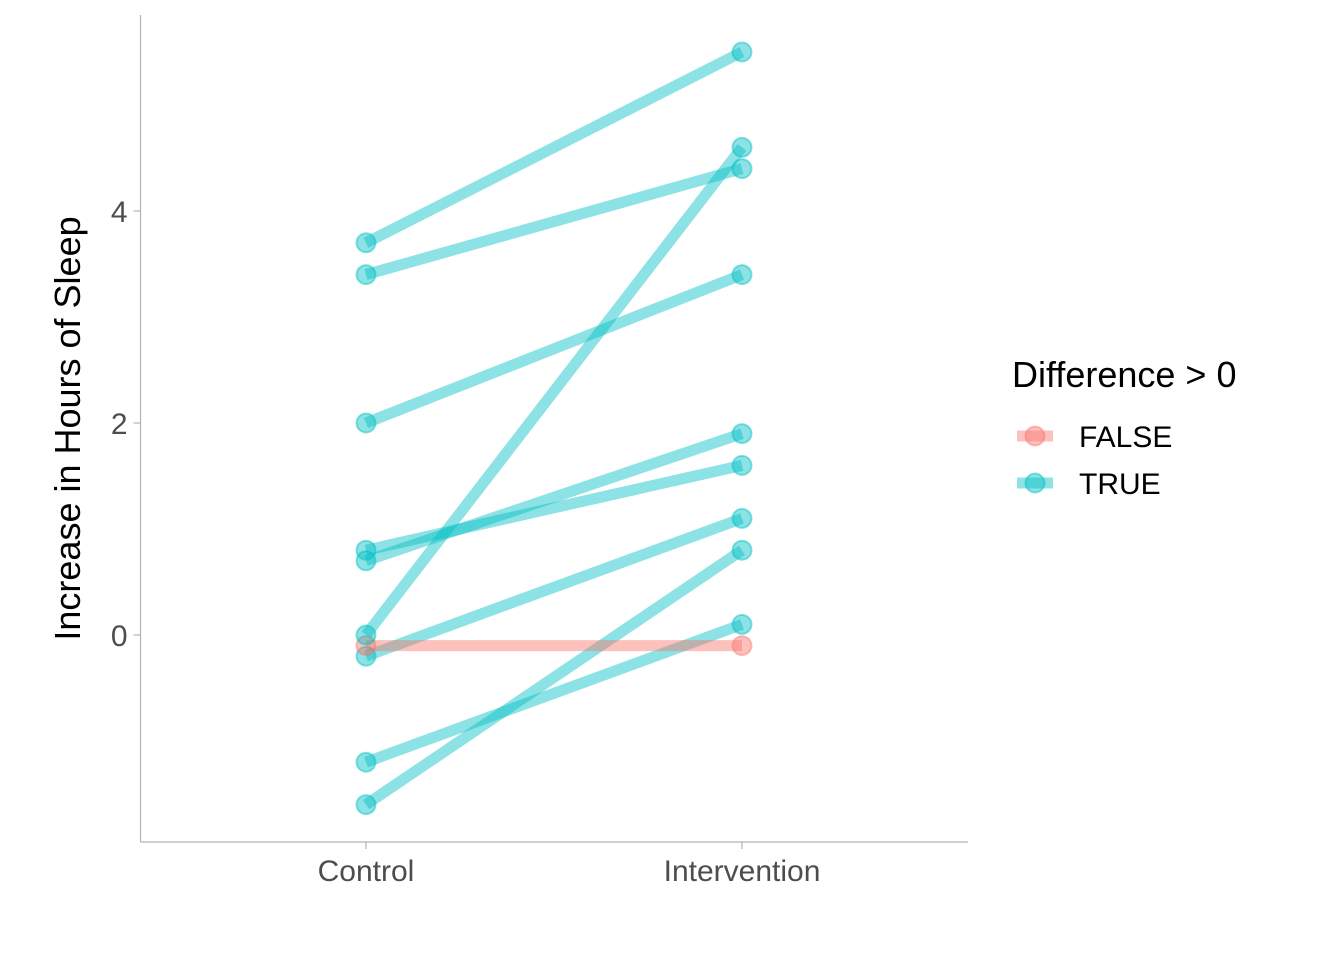 The image size is (1344, 960). What do you see at coordinates (1125, 437) in the screenshot?
I see `legend-label: FALSE` at bounding box center [1125, 437].